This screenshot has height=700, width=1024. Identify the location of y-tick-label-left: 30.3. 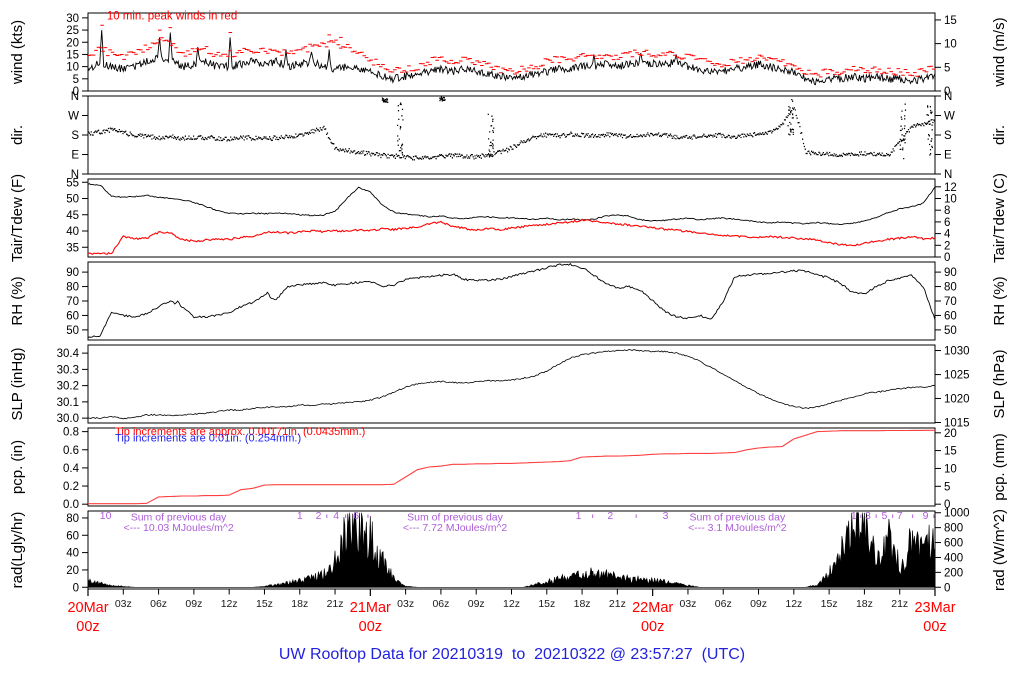
(68, 370).